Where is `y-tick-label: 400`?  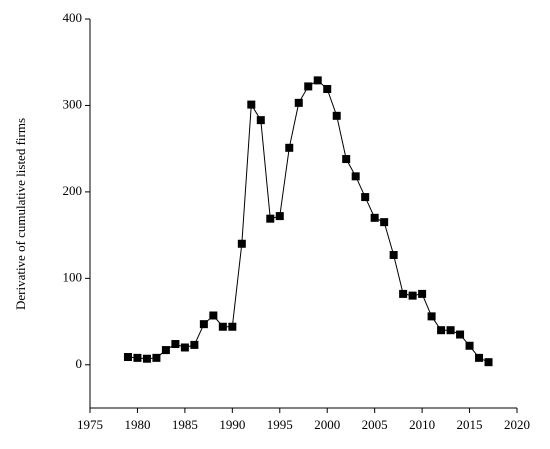
y-tick-label: 400 is located at coordinates (73, 17).